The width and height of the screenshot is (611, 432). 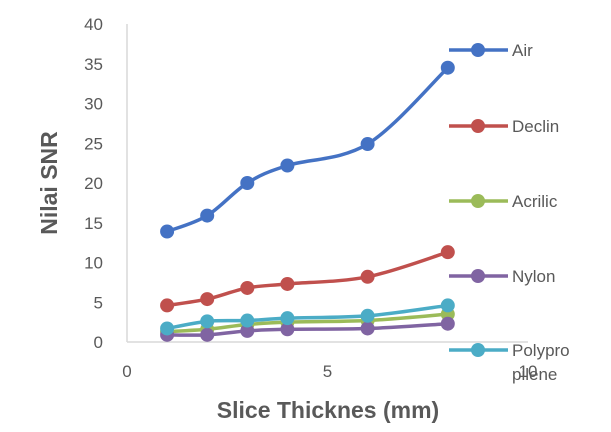 I want to click on legend-label: Declin, so click(x=535, y=126).